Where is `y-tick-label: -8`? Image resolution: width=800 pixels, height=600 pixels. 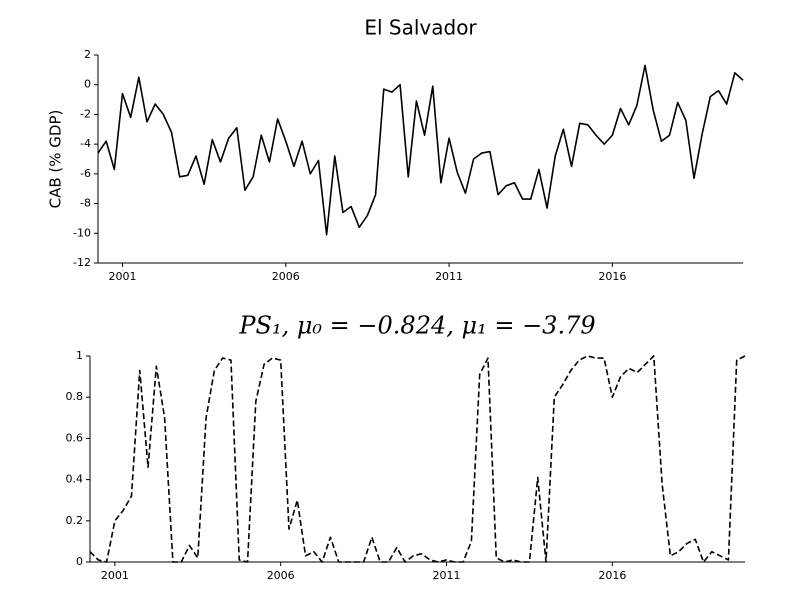
y-tick-label: -8 is located at coordinates (85, 203).